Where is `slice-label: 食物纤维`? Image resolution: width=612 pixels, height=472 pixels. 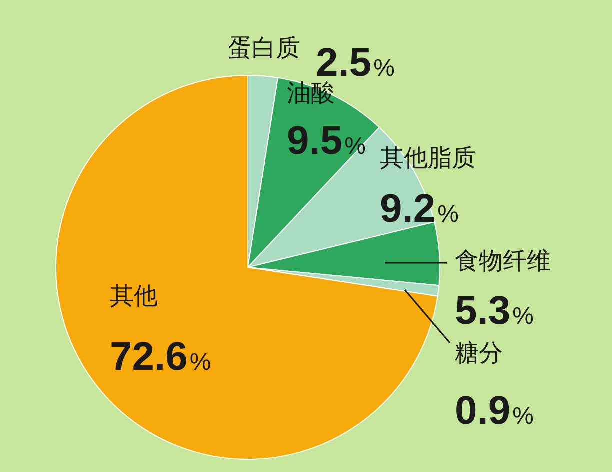
slice-label: 食物纤维 is located at coordinates (503, 261).